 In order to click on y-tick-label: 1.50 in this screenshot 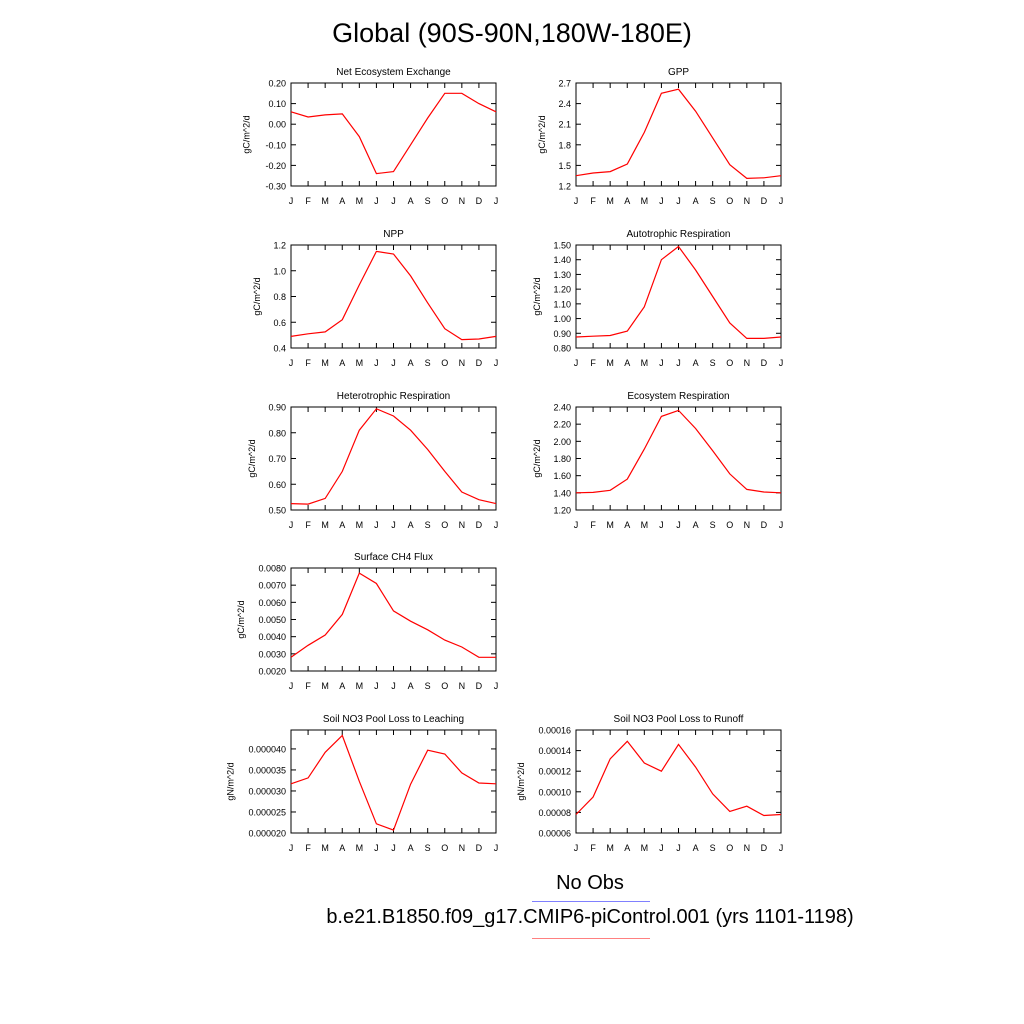, I will do `click(562, 246)`.